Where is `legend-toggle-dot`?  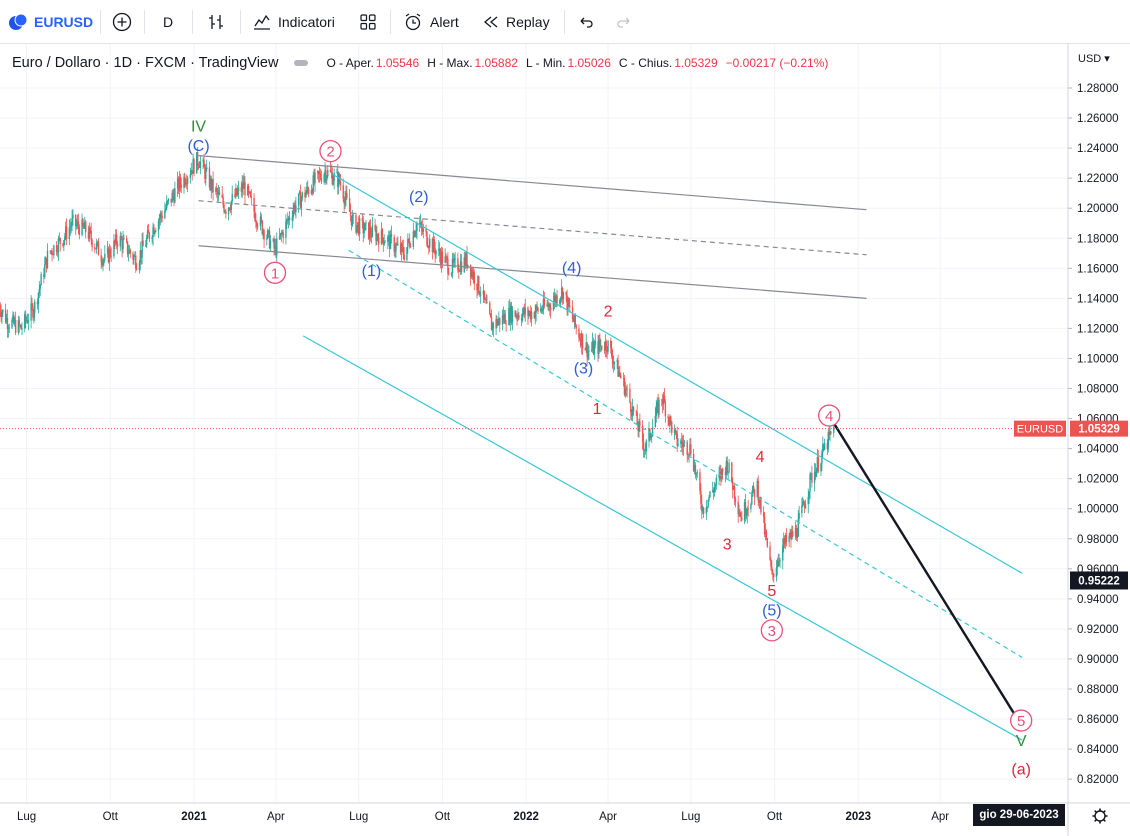 legend-toggle-dot is located at coordinates (301, 63).